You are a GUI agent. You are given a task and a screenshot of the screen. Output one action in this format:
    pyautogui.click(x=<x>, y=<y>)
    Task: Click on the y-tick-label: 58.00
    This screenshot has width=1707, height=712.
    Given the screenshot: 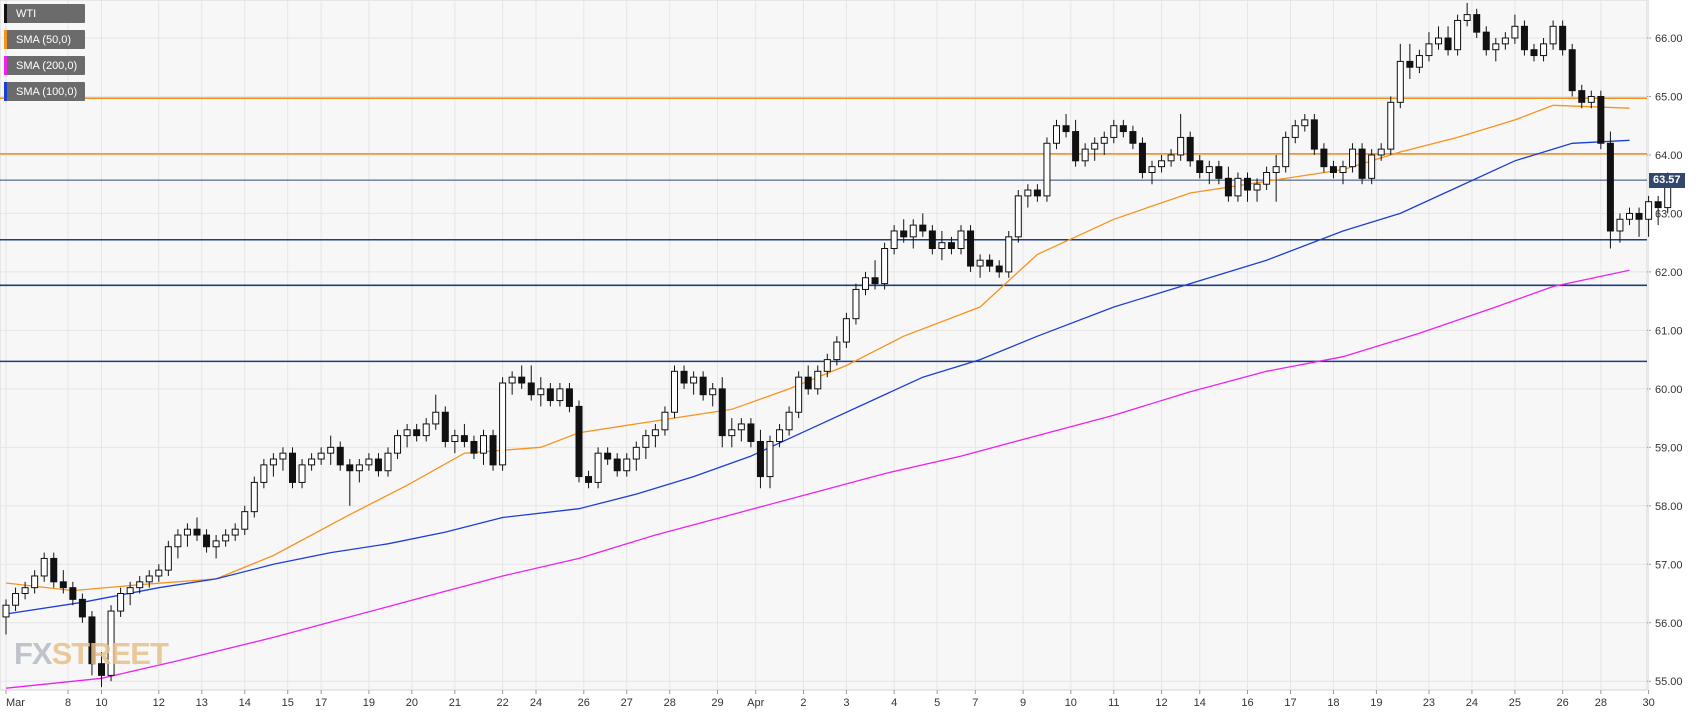 What is the action you would take?
    pyautogui.click(x=1669, y=507)
    